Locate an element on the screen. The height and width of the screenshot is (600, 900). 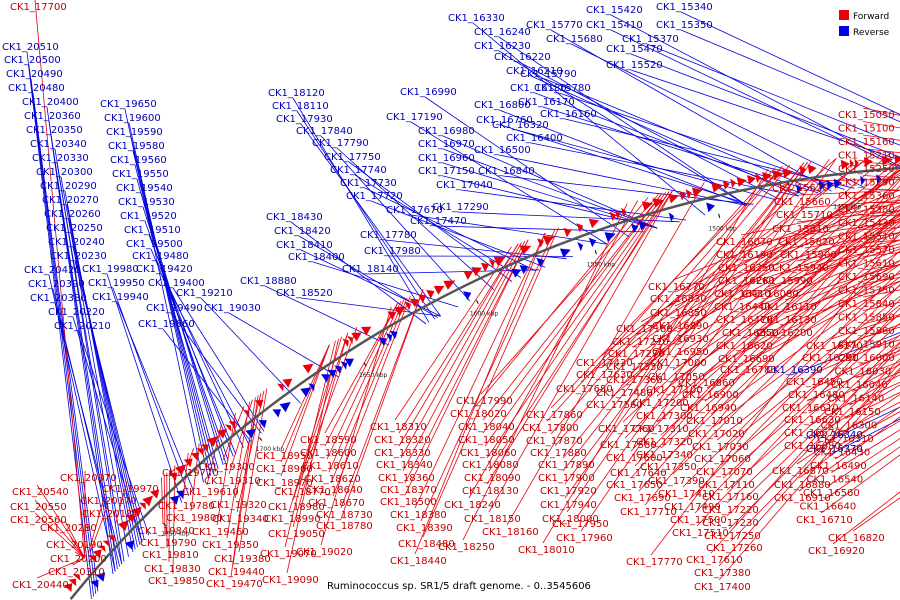
gene-label: CK1_16550 is located at coordinates (750, 333).